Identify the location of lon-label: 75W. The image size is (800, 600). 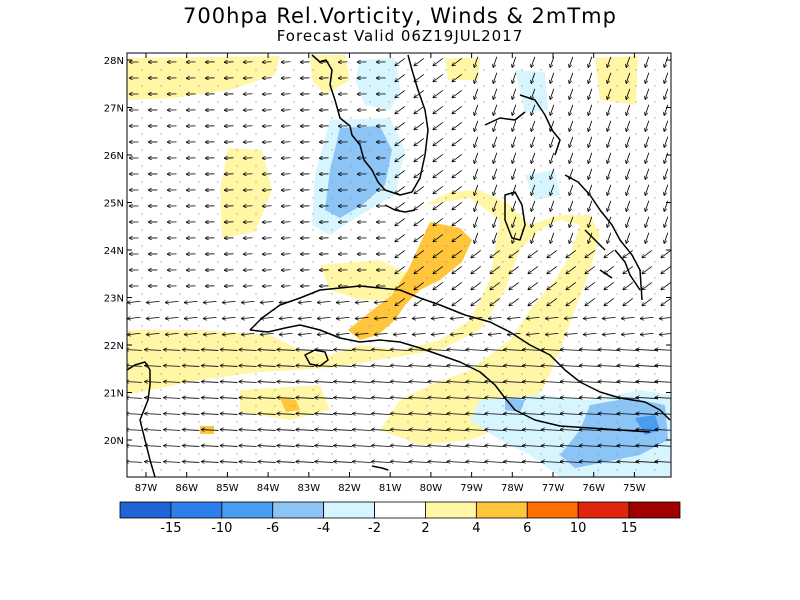
(634, 488).